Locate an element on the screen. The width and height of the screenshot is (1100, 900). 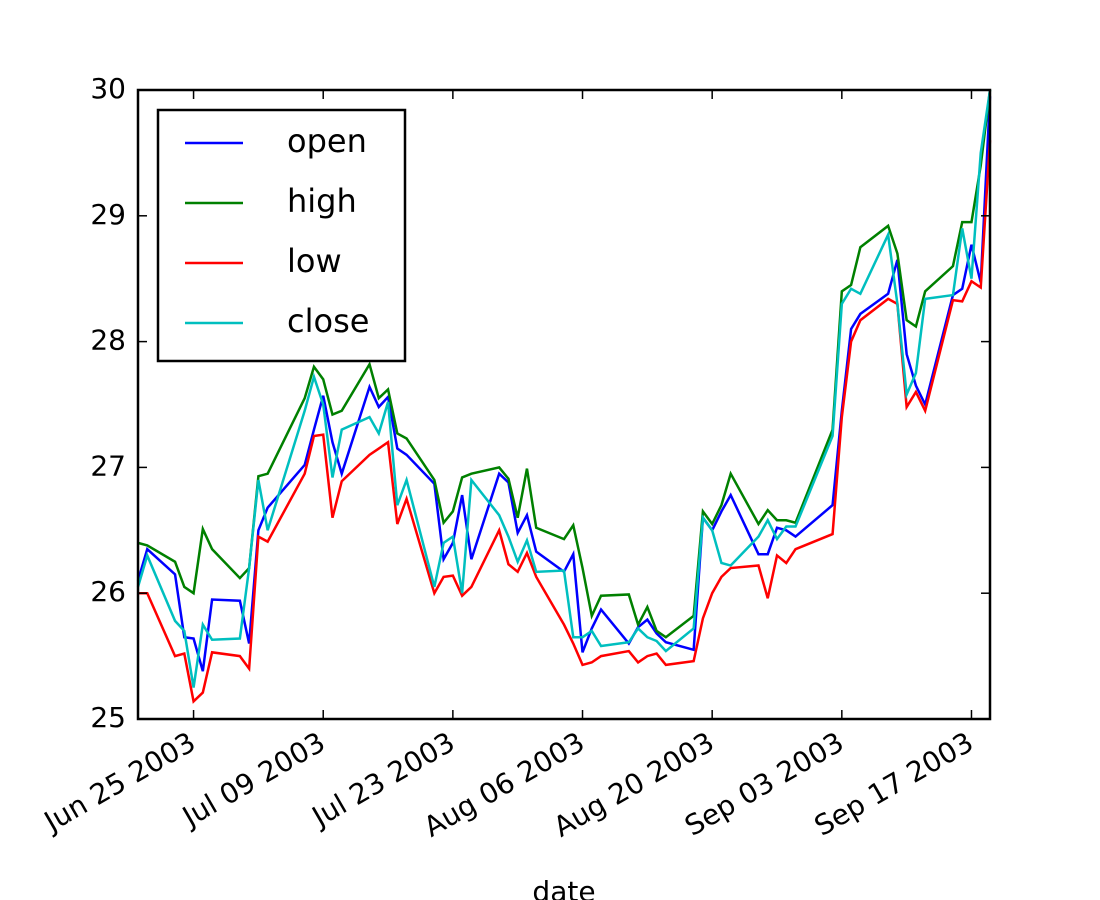
y-tick-label: 25 is located at coordinates (108, 717).